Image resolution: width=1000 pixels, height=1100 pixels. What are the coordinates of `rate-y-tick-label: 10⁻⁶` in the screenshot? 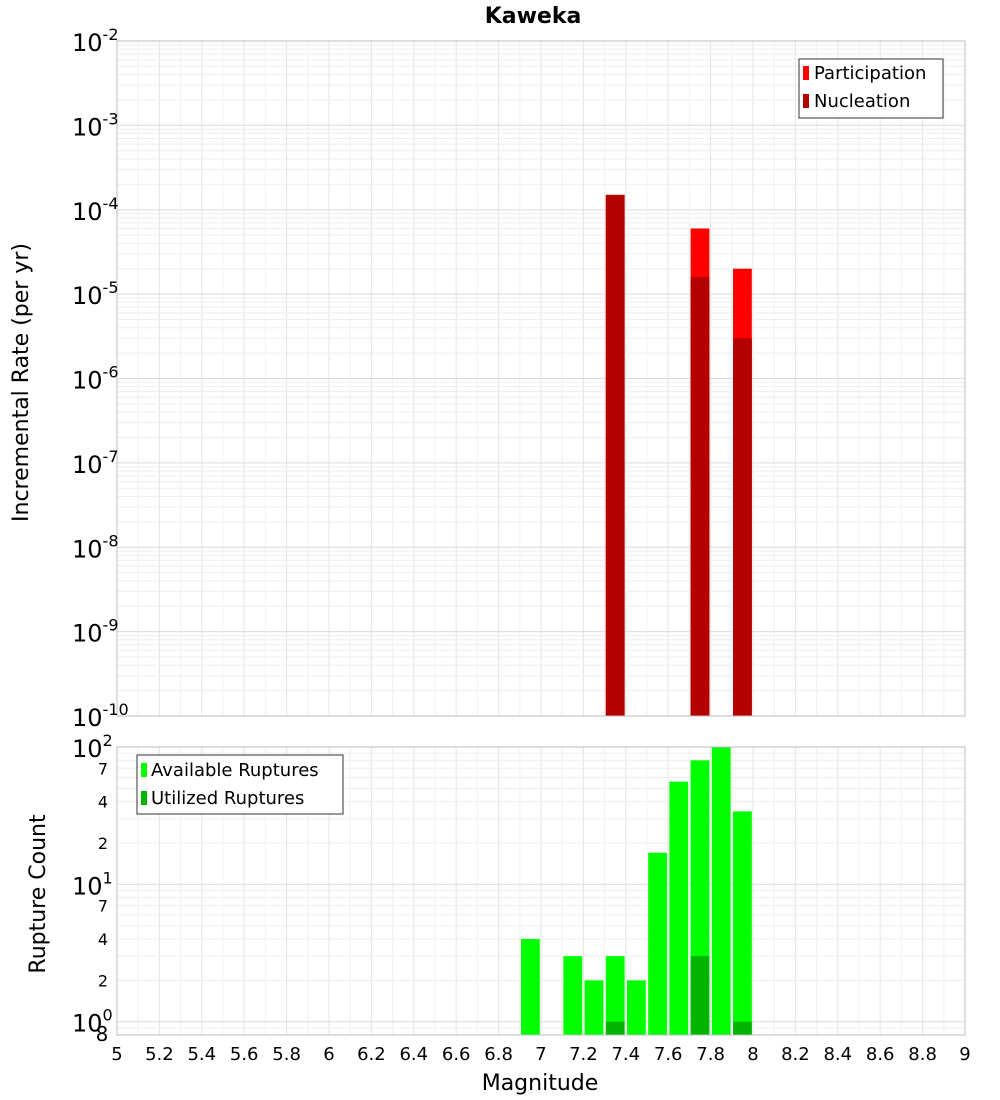 It's located at (95, 379).